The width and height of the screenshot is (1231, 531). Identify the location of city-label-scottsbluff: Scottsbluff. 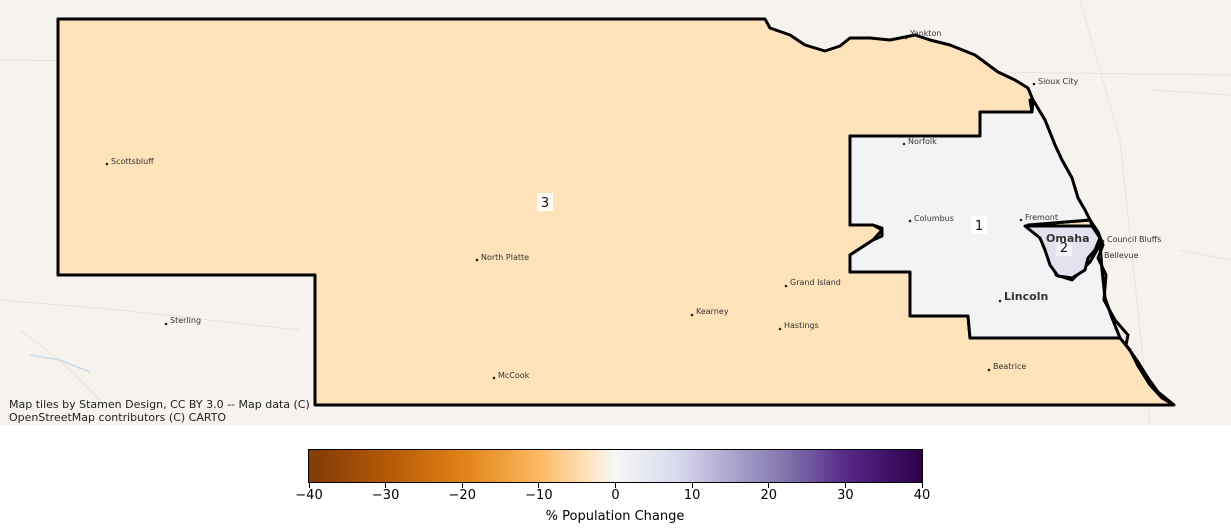
(132, 161).